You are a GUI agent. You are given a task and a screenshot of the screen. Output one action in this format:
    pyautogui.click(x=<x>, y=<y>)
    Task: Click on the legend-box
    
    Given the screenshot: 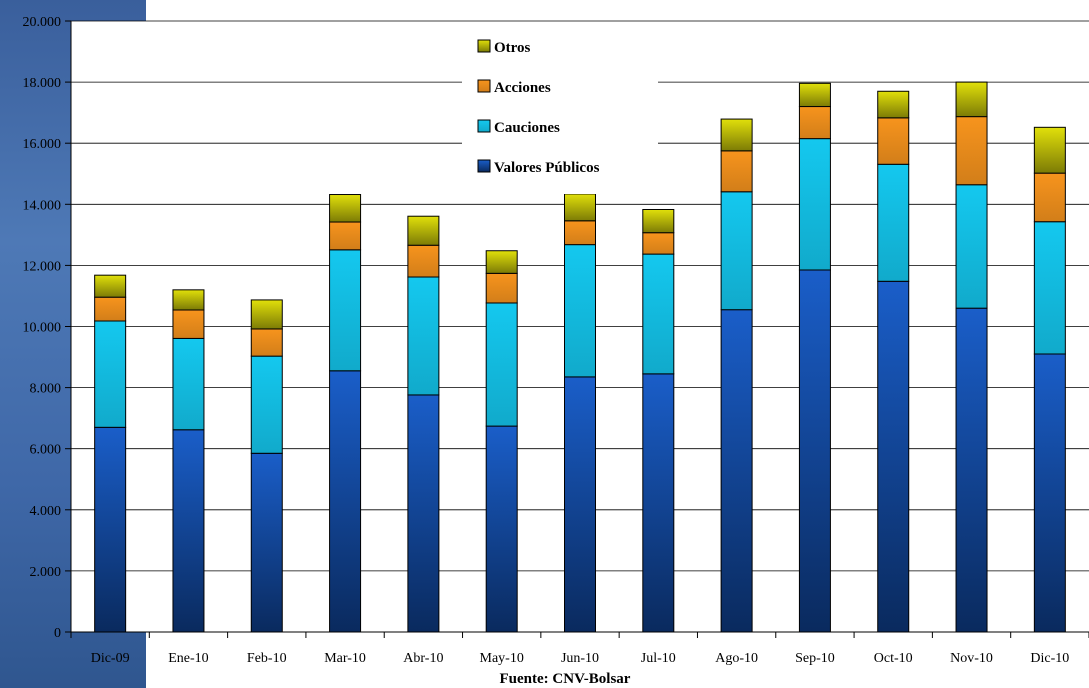 What is the action you would take?
    pyautogui.click(x=560, y=109)
    